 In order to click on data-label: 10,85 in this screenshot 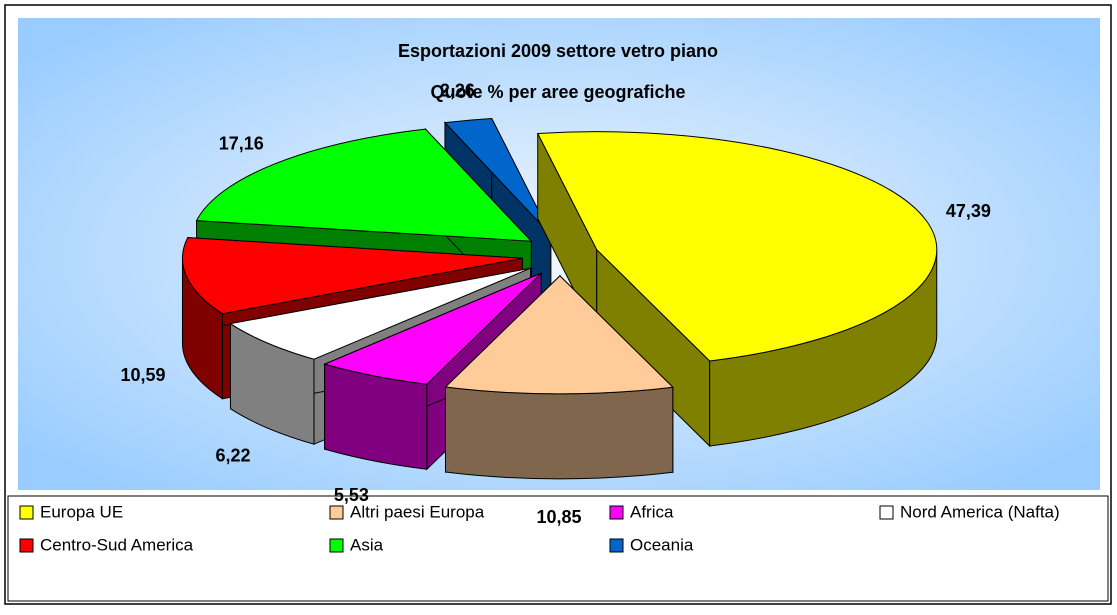, I will do `click(558, 517)`.